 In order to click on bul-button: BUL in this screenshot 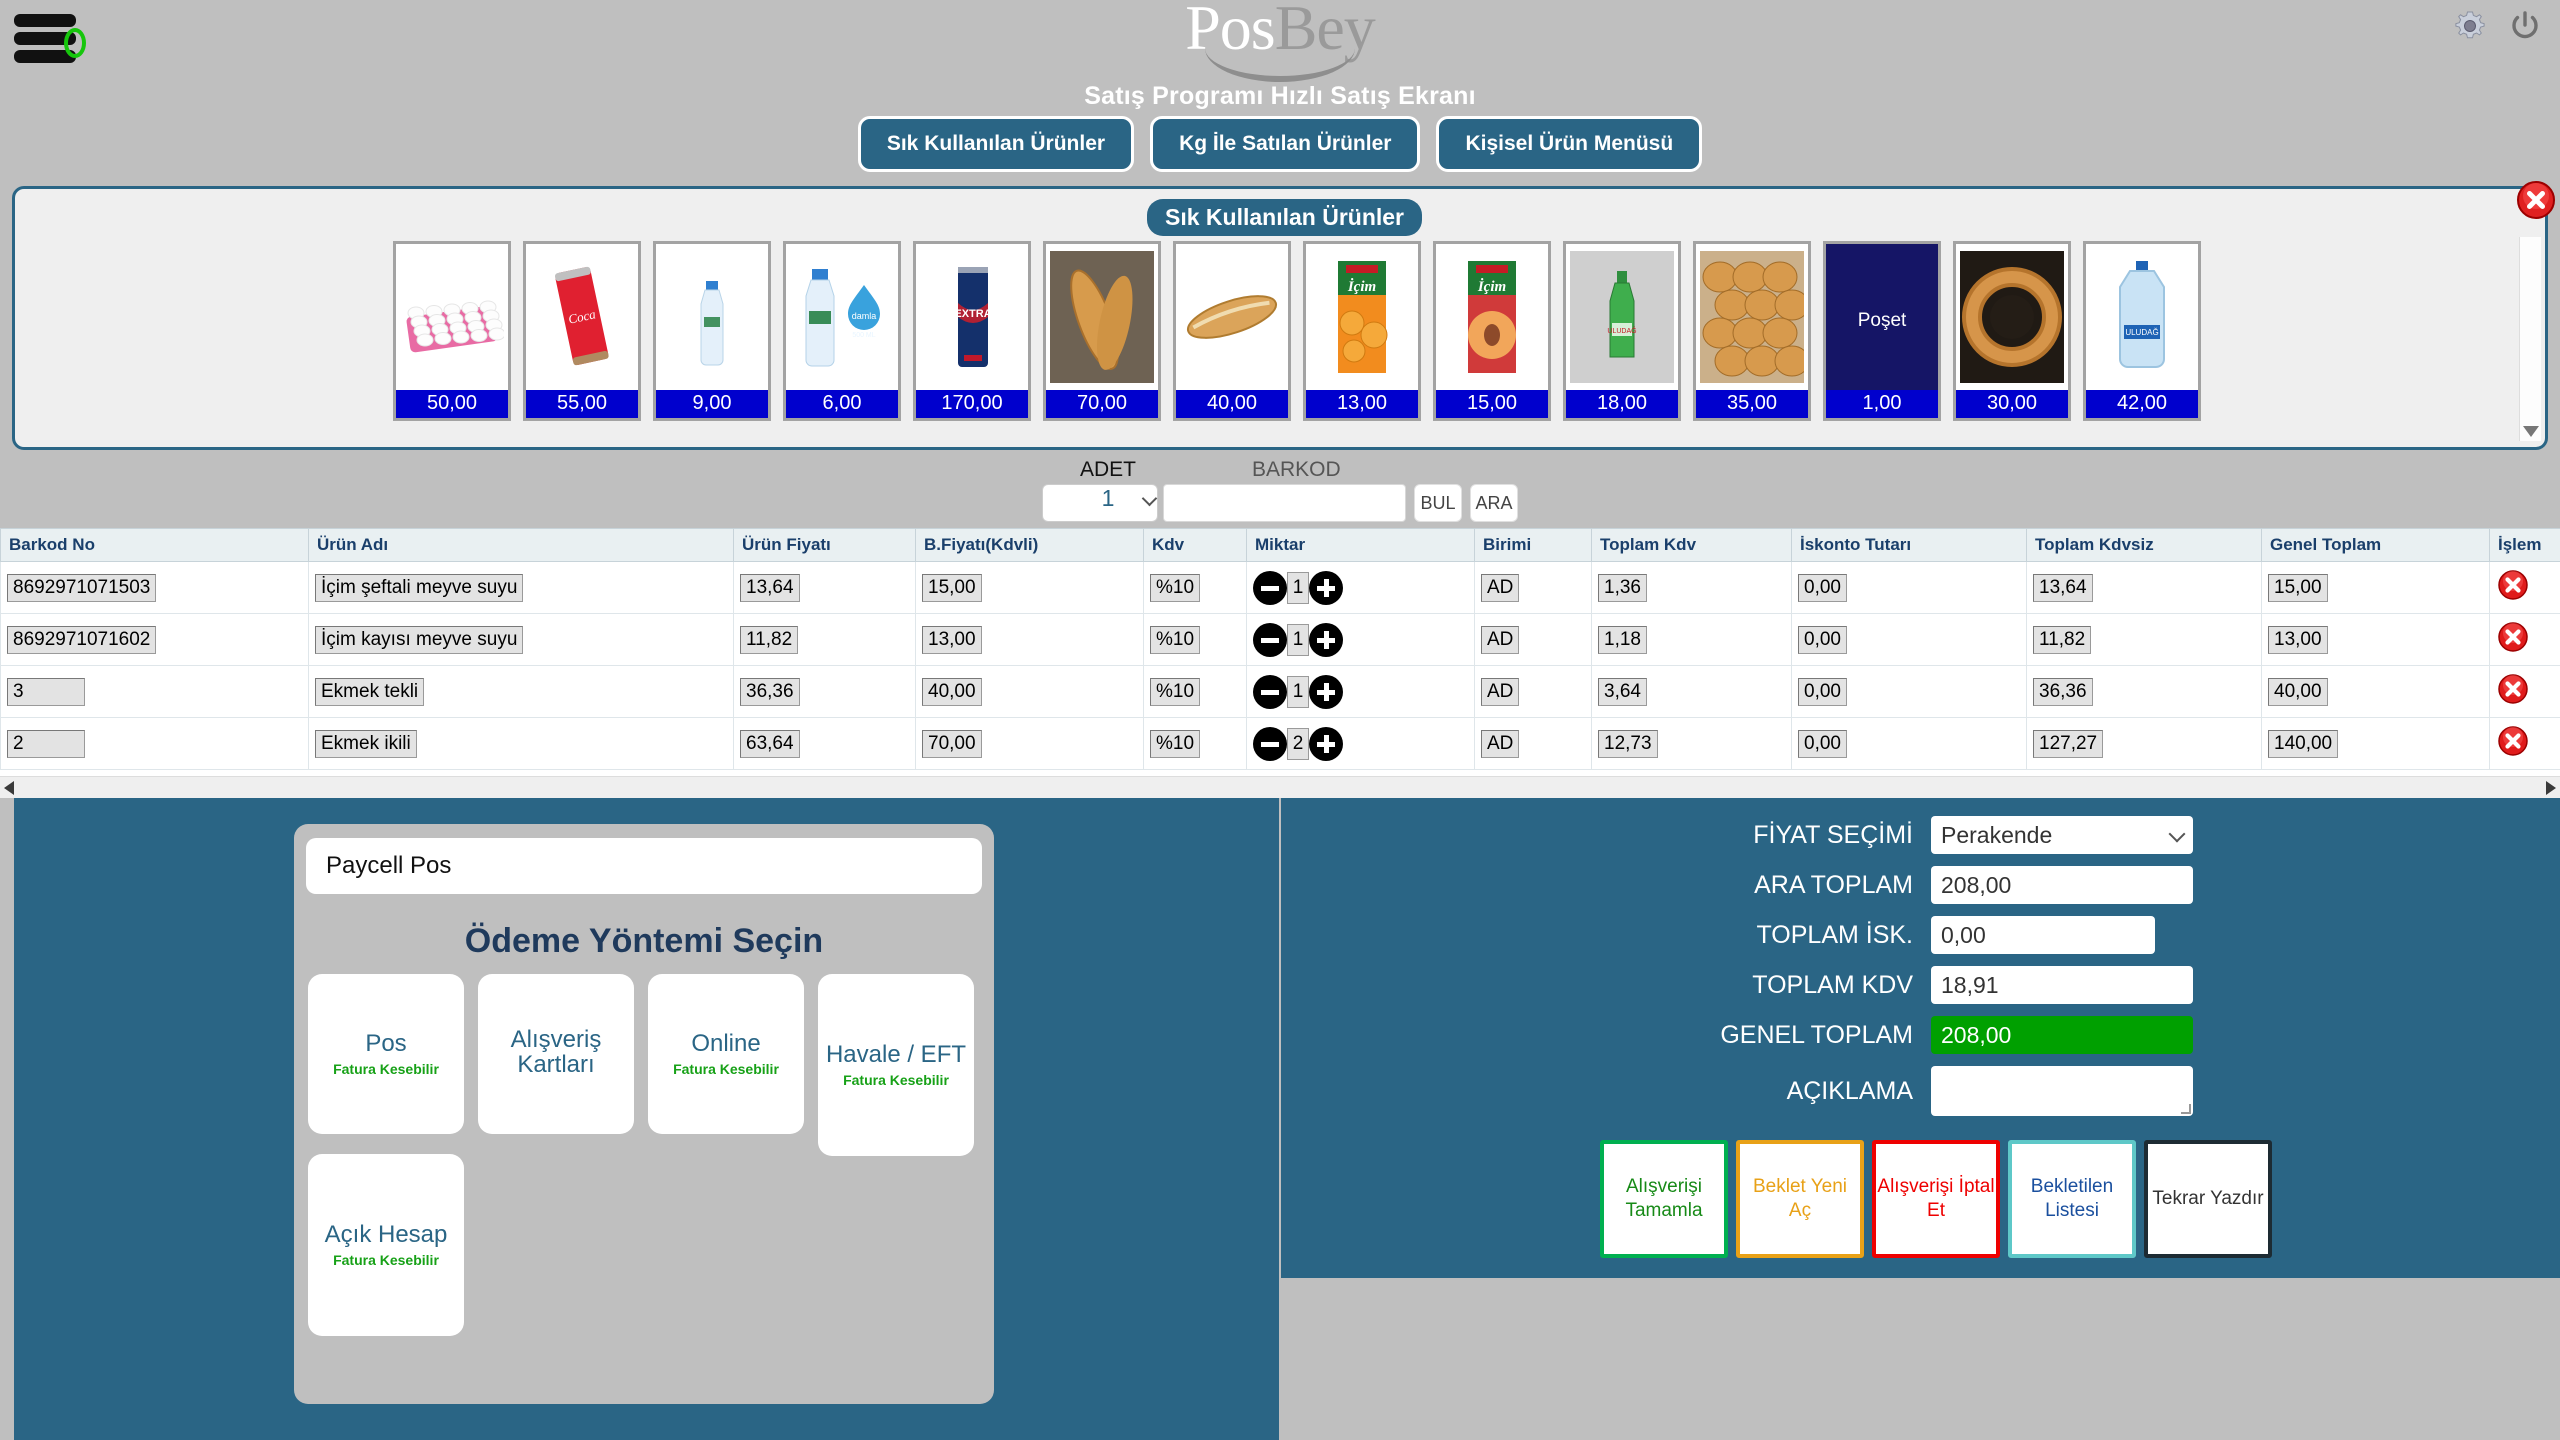, I will do `click(1438, 503)`.